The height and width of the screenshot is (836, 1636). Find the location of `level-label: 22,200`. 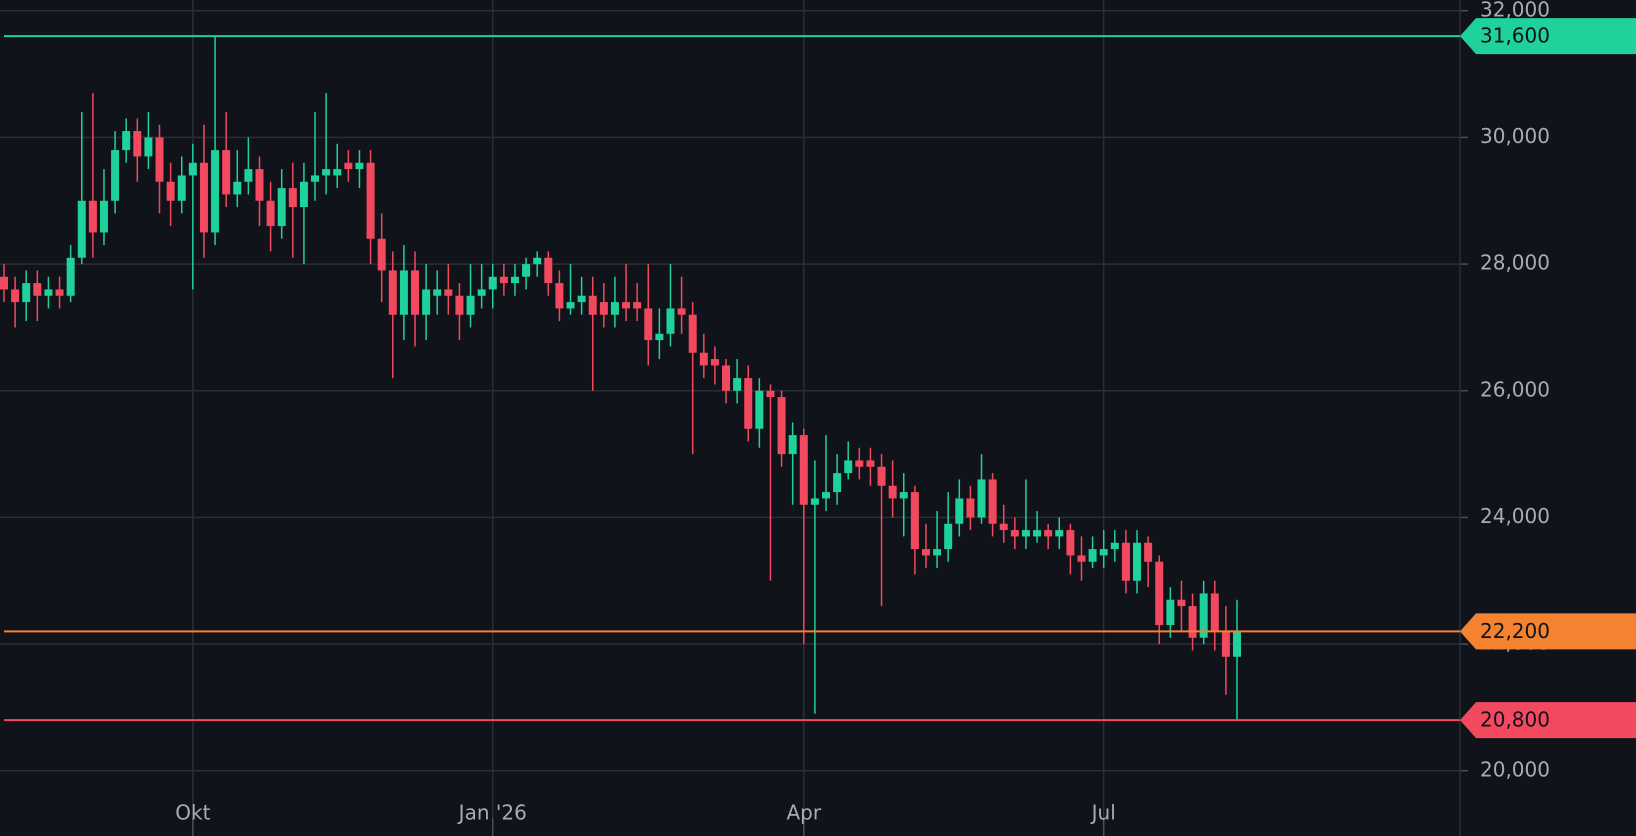

level-label: 22,200 is located at coordinates (1515, 631).